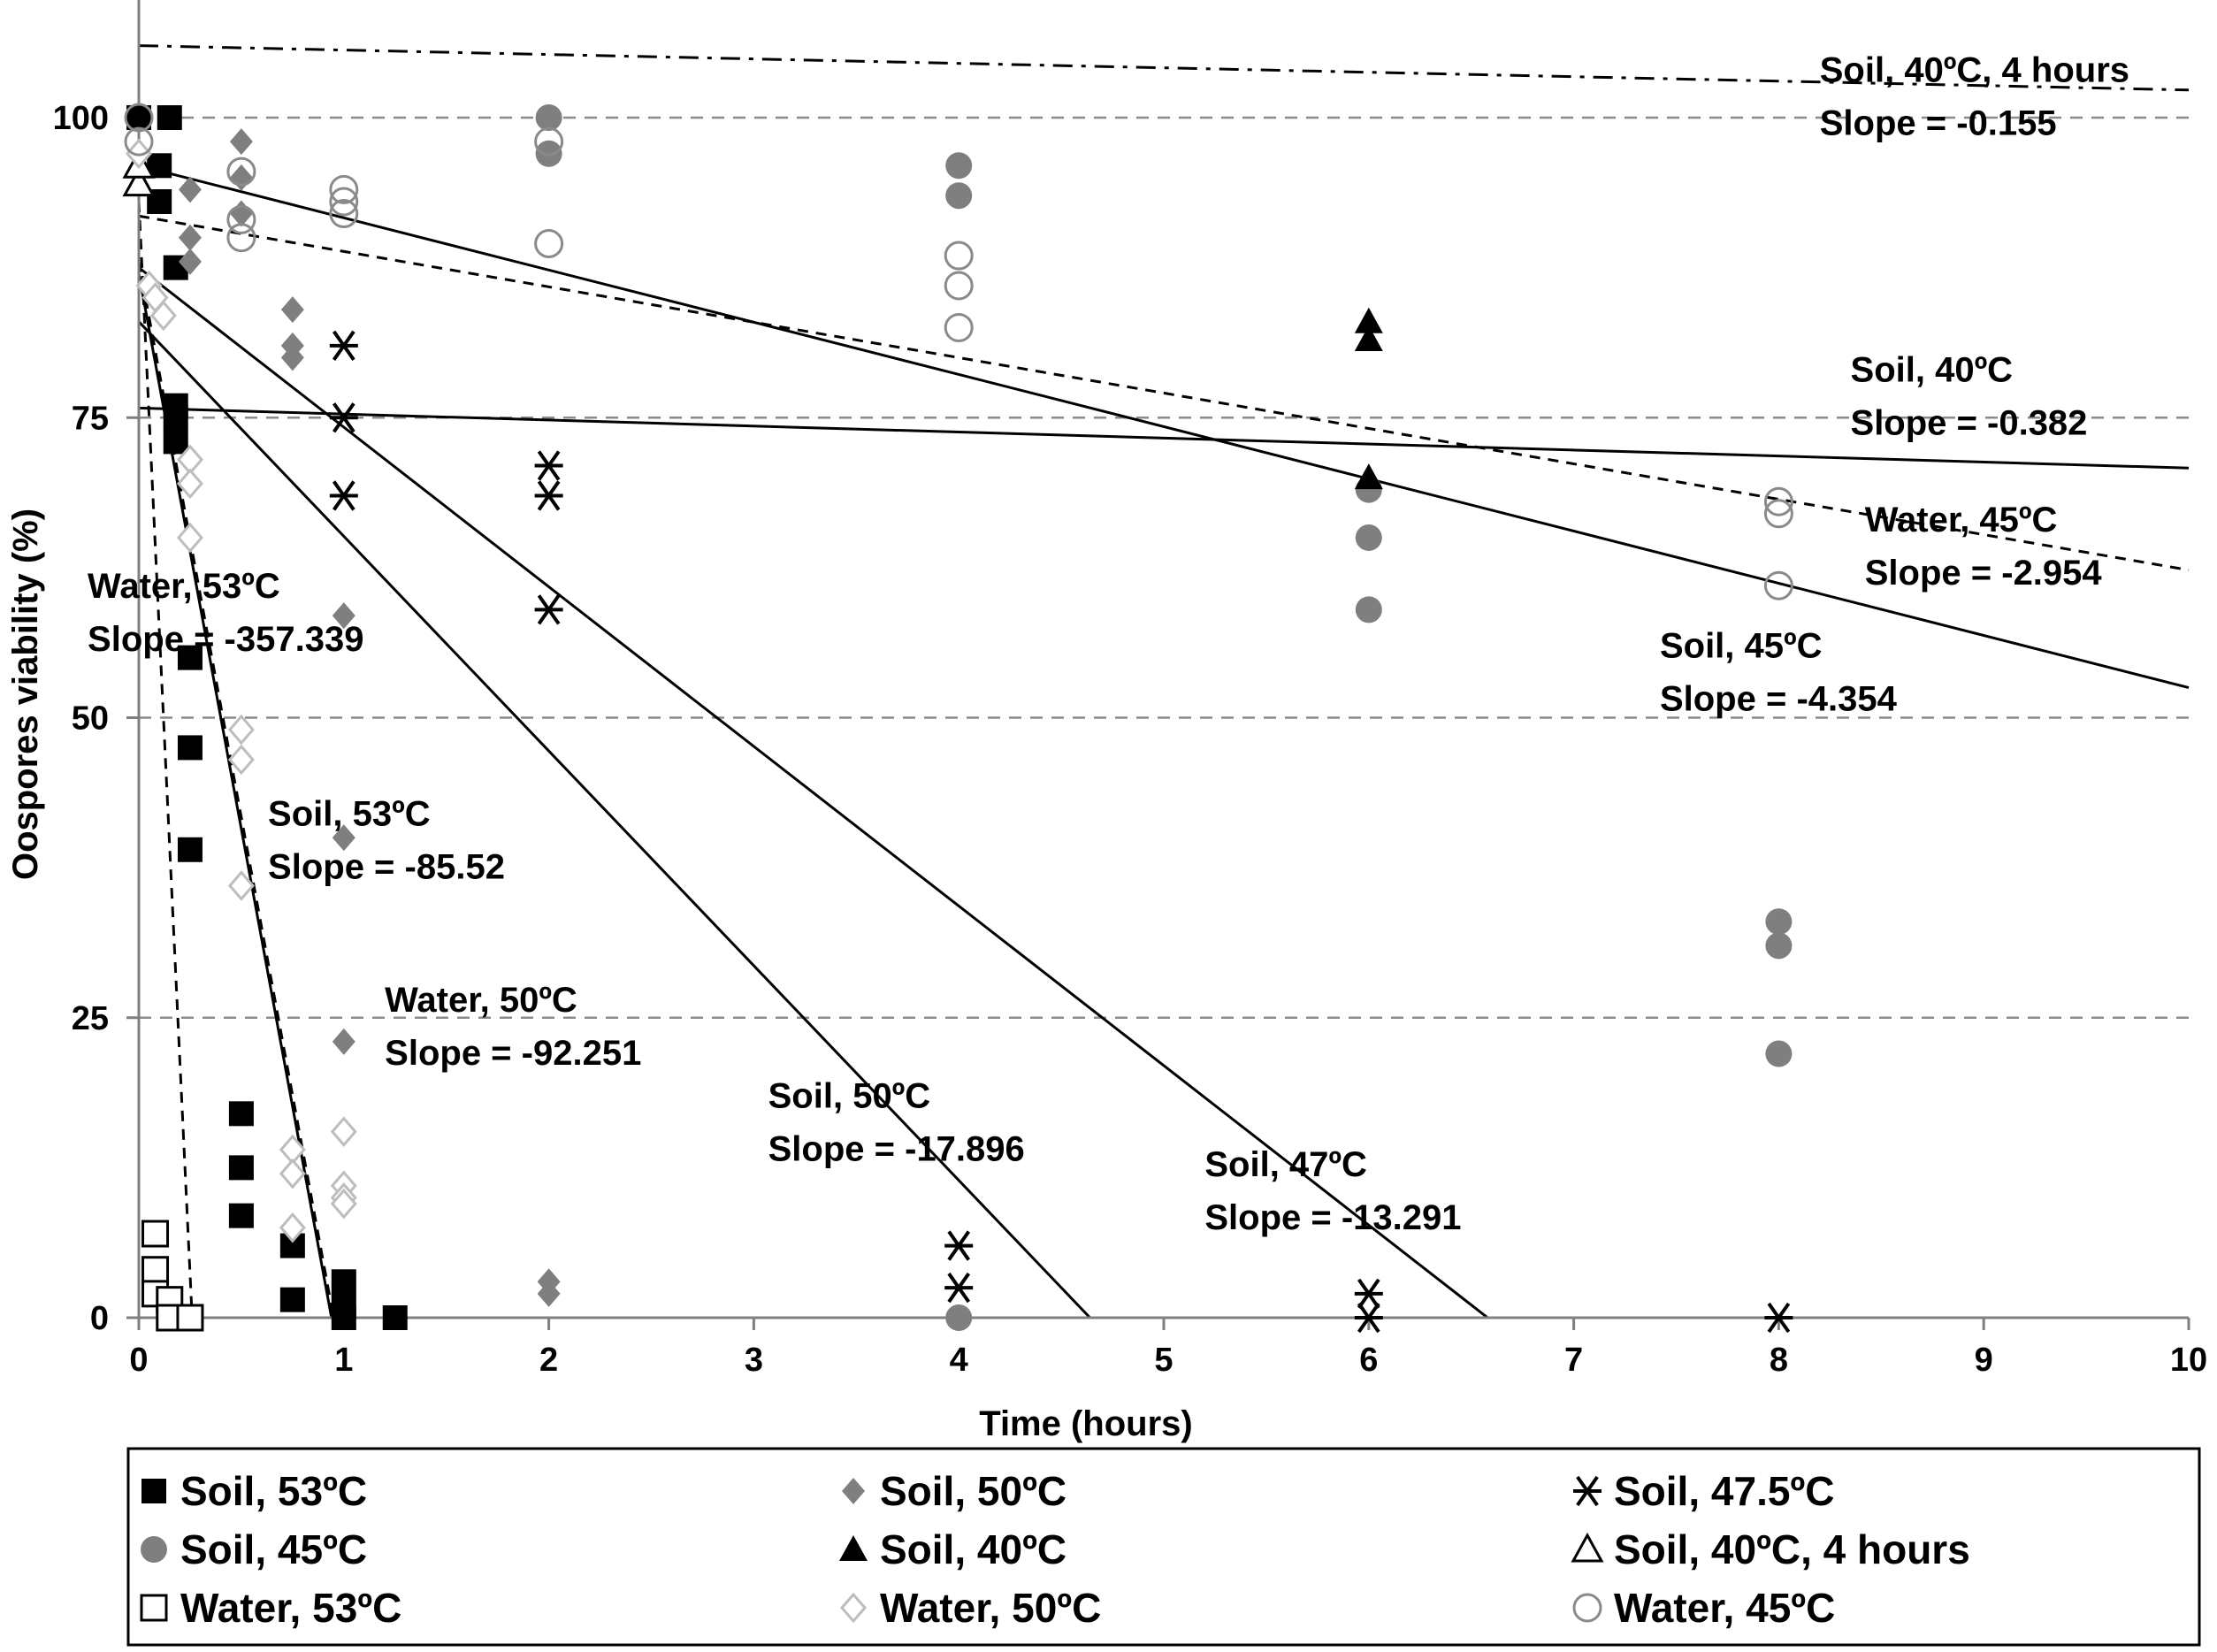 This screenshot has height=1652, width=2217. What do you see at coordinates (1741, 646) in the screenshot?
I see `annotation-label: Soil, 45ºC` at bounding box center [1741, 646].